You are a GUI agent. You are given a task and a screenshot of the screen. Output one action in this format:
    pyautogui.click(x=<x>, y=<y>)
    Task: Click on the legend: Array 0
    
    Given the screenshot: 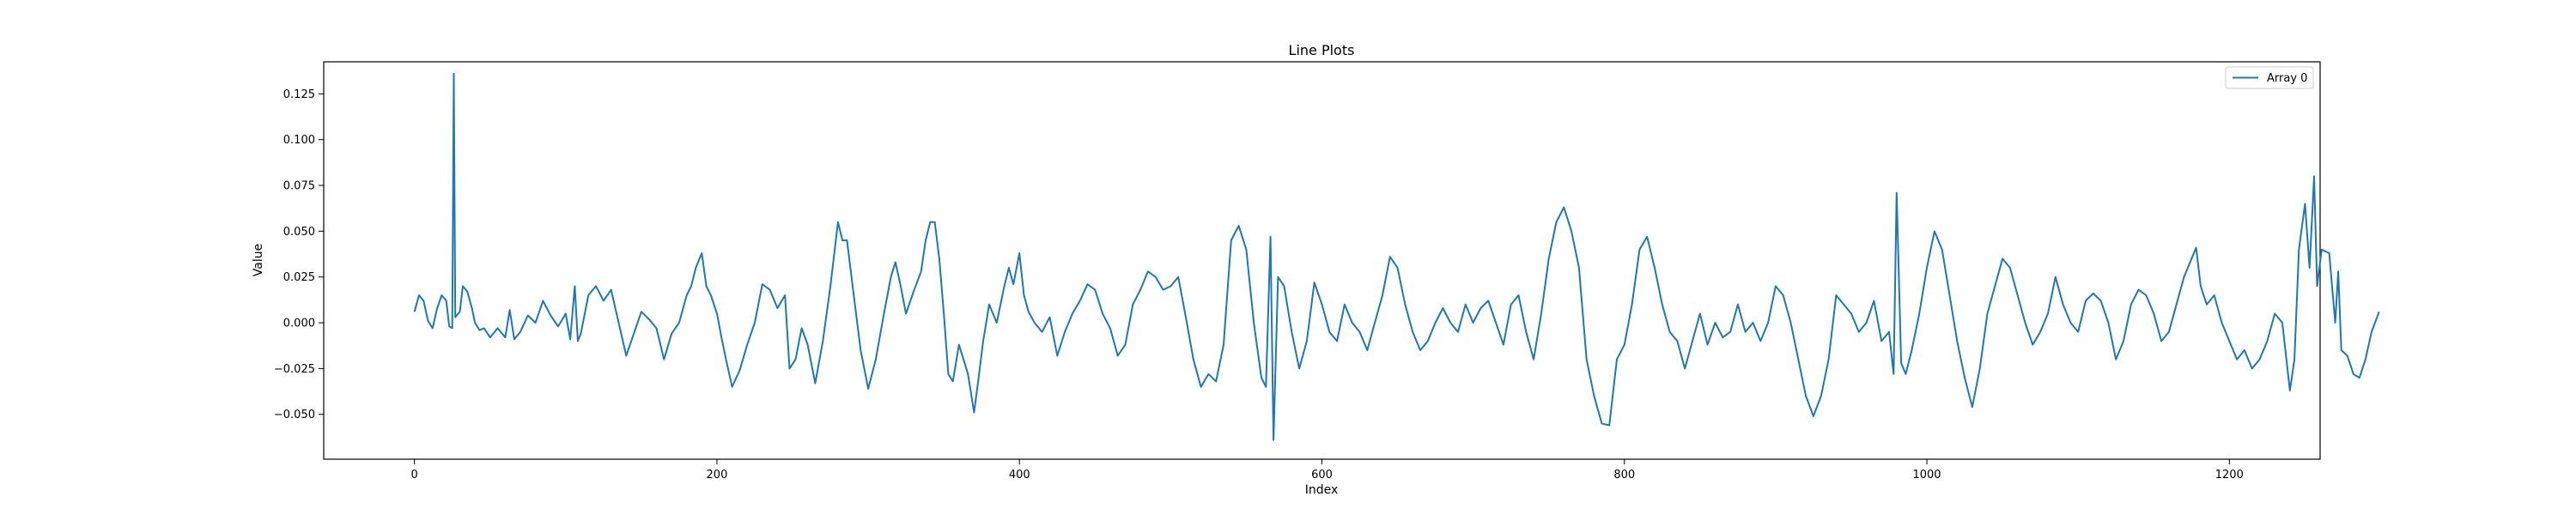 What is the action you would take?
    pyautogui.click(x=2269, y=77)
    